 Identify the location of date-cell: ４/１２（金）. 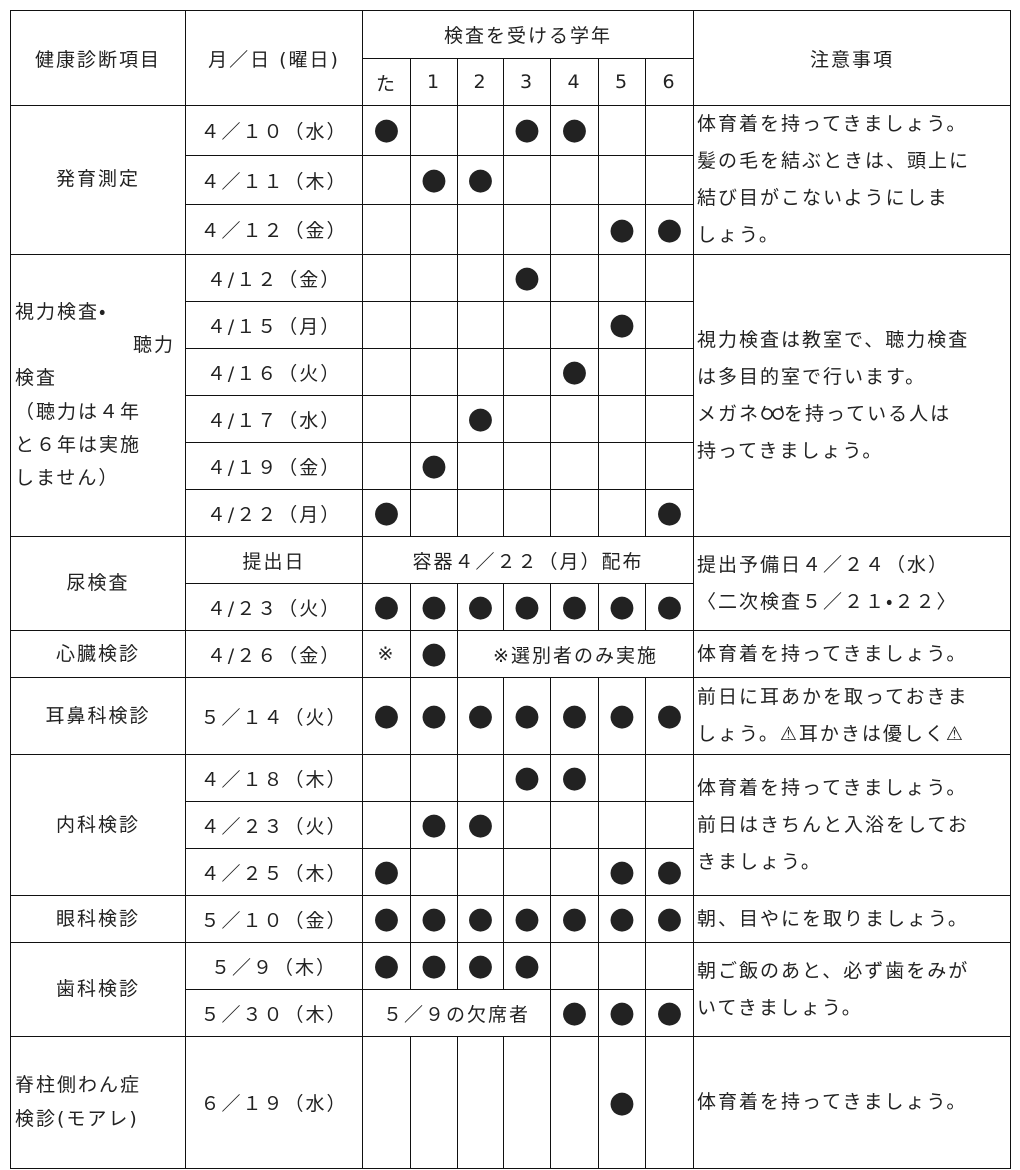
(274, 278).